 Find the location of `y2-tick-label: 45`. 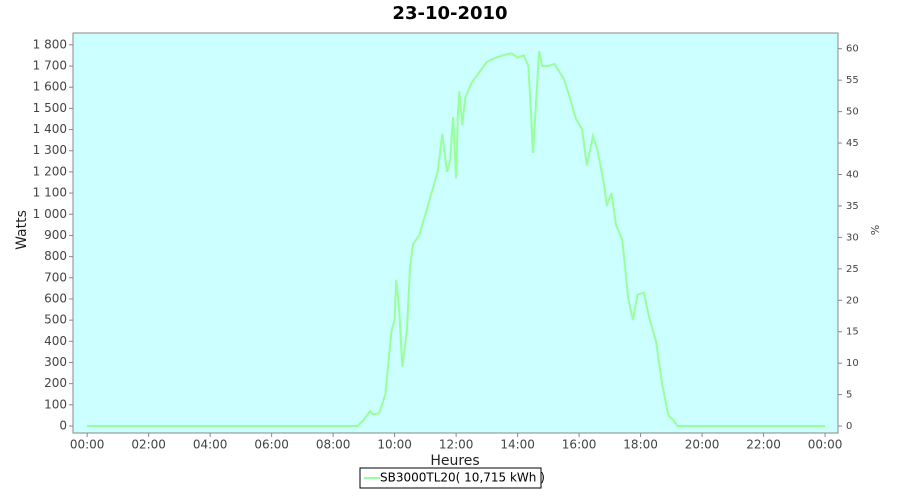

y2-tick-label: 45 is located at coordinates (852, 143).